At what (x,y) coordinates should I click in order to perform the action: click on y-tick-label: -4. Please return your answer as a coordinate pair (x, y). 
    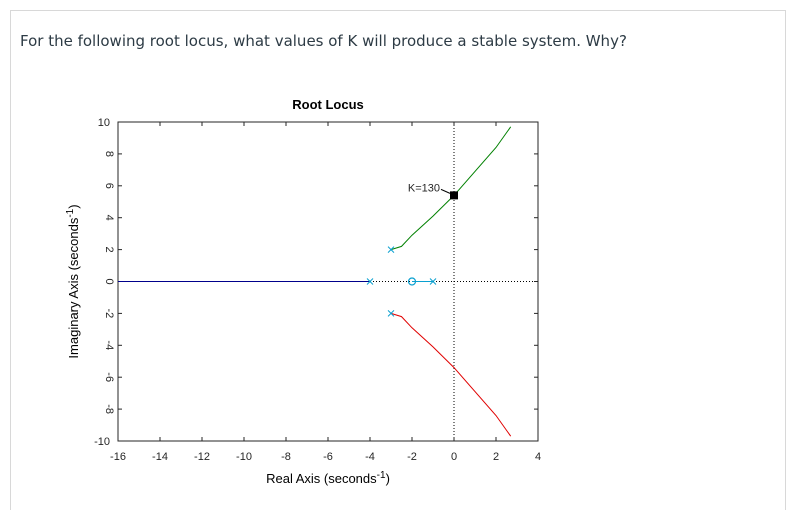
    Looking at the image, I should click on (109, 345).